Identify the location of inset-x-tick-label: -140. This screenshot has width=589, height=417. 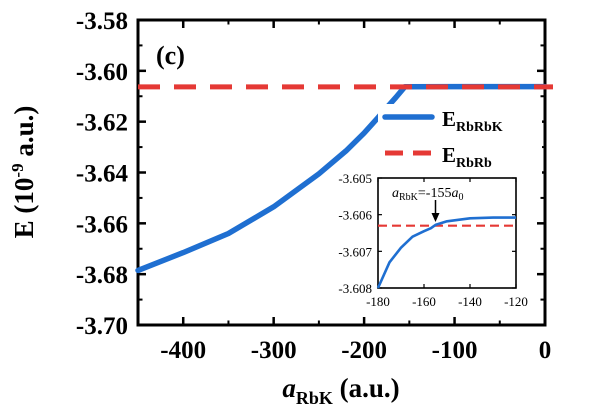
(470, 301).